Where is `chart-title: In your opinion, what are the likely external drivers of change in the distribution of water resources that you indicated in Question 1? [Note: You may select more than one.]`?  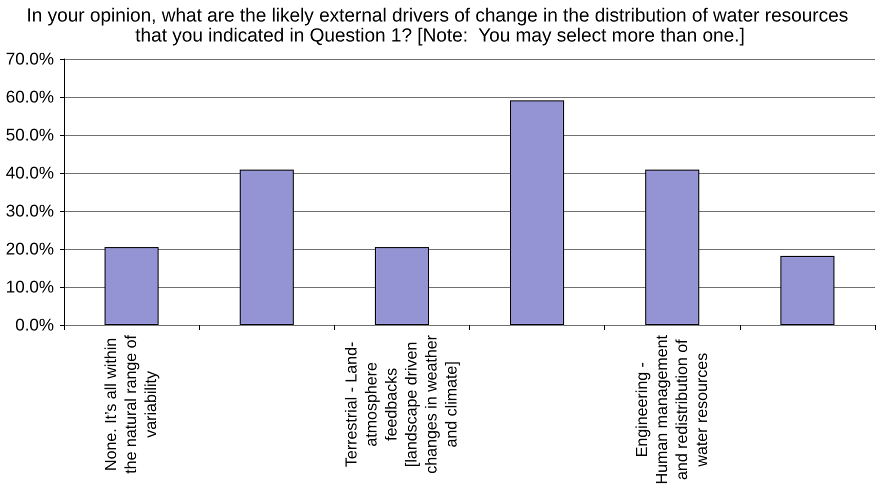
chart-title: In your opinion, what are the likely external drivers of change in the distribution of water resources that you indicated in Question 1? [Note: You may select more than one.] is located at coordinates (440, 26).